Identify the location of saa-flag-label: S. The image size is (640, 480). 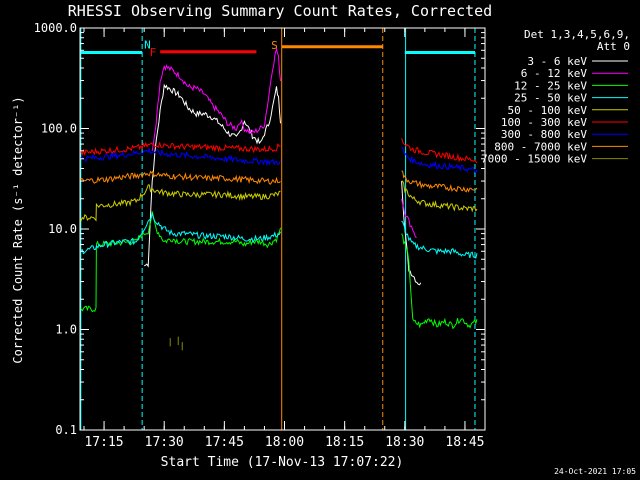
(274, 45).